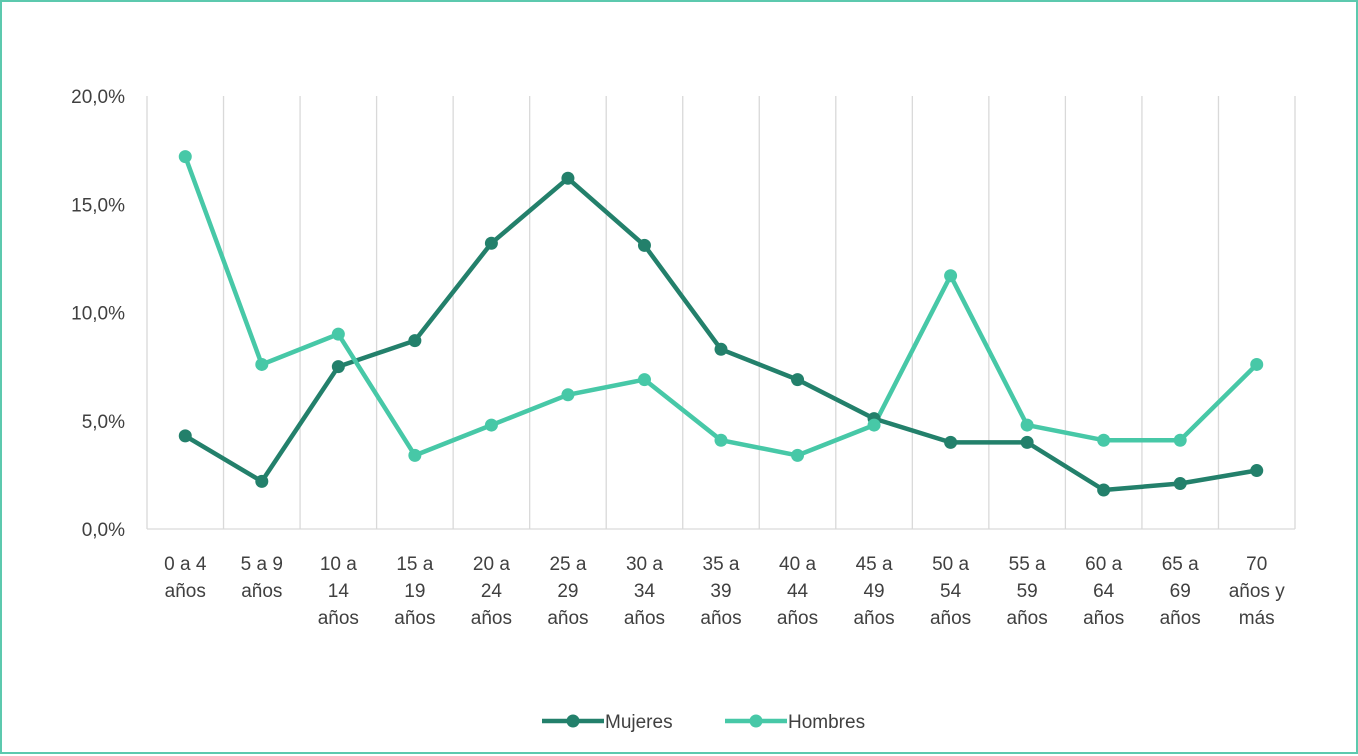 Image resolution: width=1358 pixels, height=756 pixels. What do you see at coordinates (491, 564) in the screenshot?
I see `x-tick-label-line: 20 a` at bounding box center [491, 564].